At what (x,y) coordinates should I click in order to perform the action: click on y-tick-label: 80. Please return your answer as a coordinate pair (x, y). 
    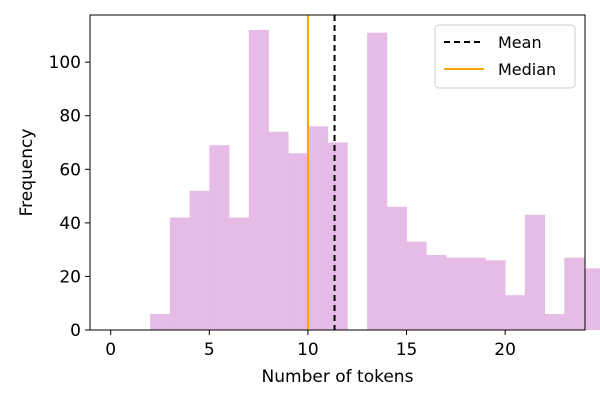
    Looking at the image, I should click on (70, 117).